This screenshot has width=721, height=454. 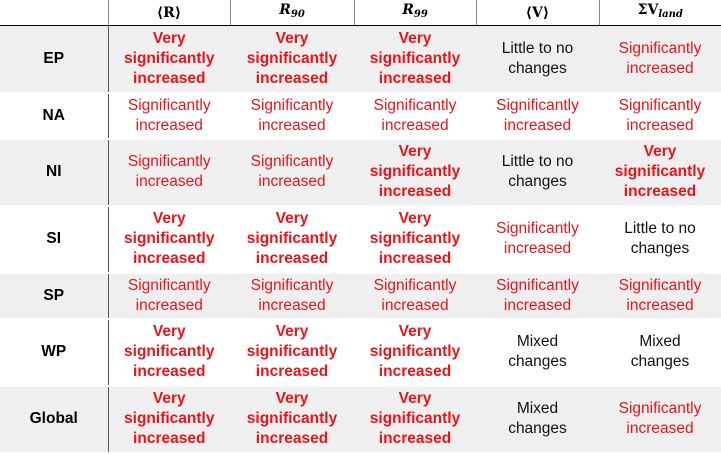 What do you see at coordinates (54, 13) in the screenshot?
I see `corner-cell` at bounding box center [54, 13].